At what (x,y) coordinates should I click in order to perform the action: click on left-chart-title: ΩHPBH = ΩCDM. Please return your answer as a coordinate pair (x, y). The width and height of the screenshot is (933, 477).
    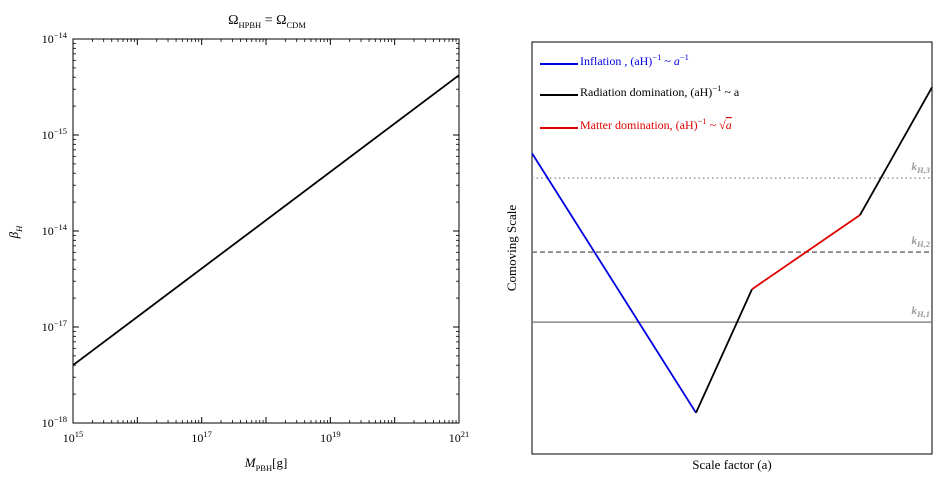
    Looking at the image, I should click on (267, 21).